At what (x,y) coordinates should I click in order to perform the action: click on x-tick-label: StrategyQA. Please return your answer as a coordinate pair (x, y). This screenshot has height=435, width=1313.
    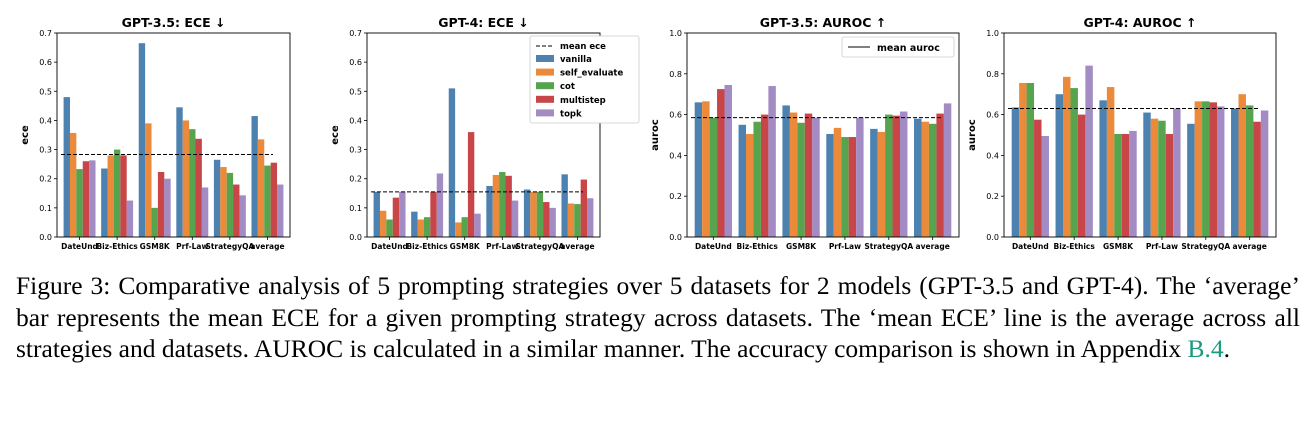
    Looking at the image, I should click on (229, 246).